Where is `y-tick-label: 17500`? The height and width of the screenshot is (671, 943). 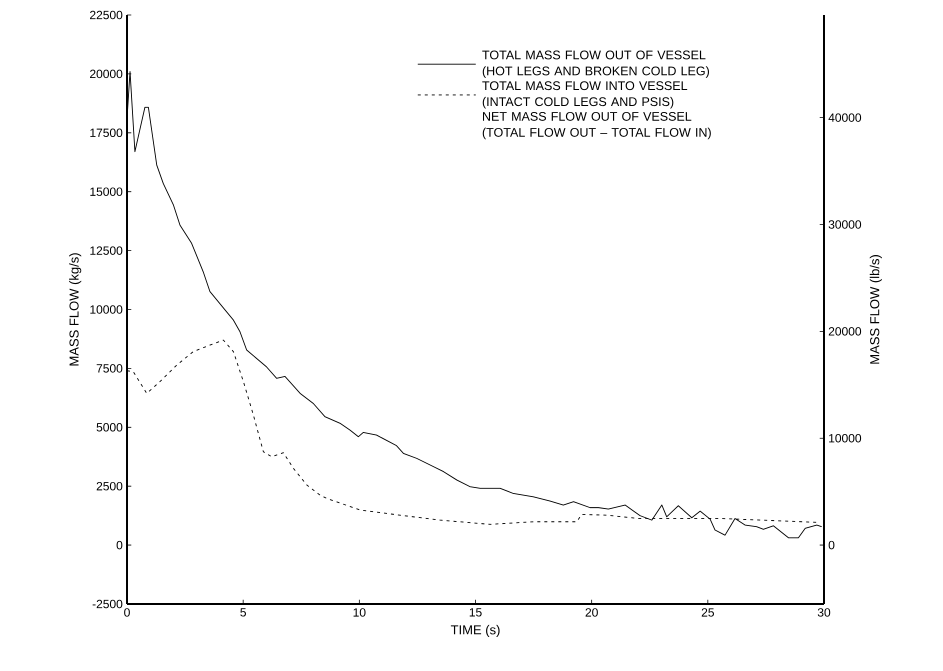
y-tick-label: 17500 is located at coordinates (106, 133).